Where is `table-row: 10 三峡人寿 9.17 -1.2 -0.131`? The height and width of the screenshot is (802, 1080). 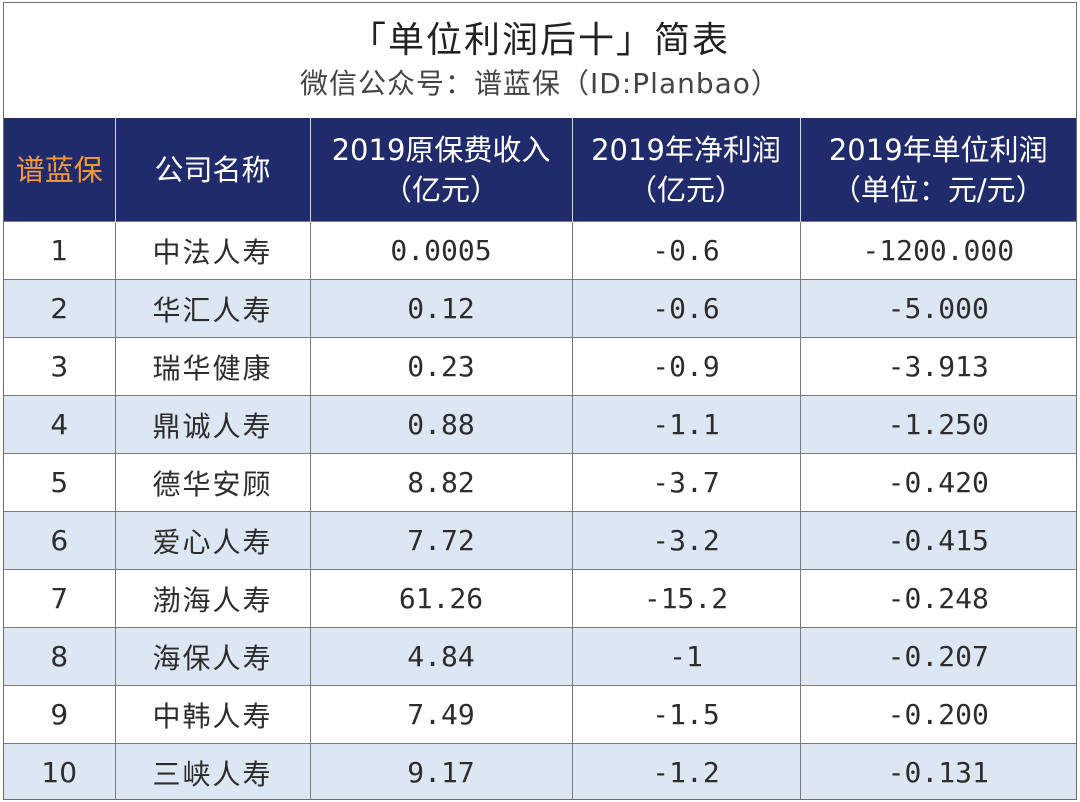
table-row: 10 三峡人寿 9.17 -1.2 -0.131 is located at coordinates (540, 771).